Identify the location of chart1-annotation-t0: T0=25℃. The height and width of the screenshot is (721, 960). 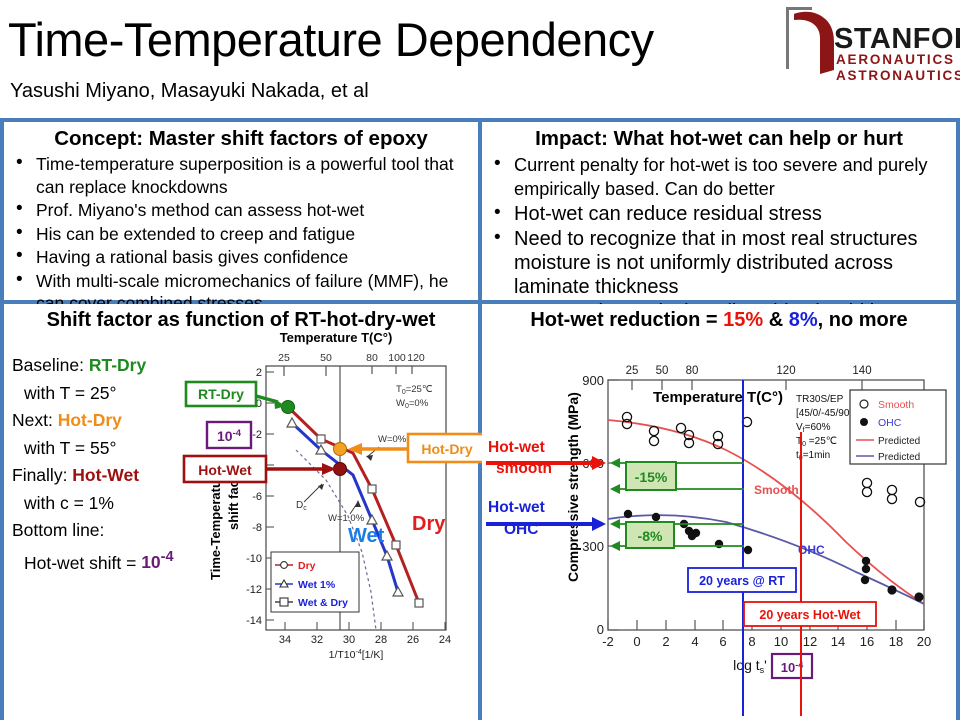
(414, 390).